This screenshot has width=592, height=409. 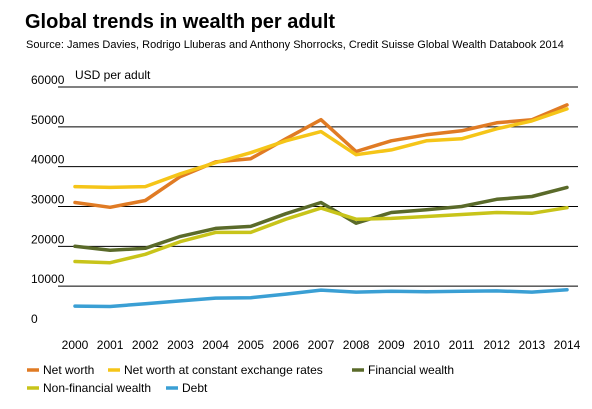 I want to click on legend-label: Net worth at constant exchange rates, so click(x=223, y=370).